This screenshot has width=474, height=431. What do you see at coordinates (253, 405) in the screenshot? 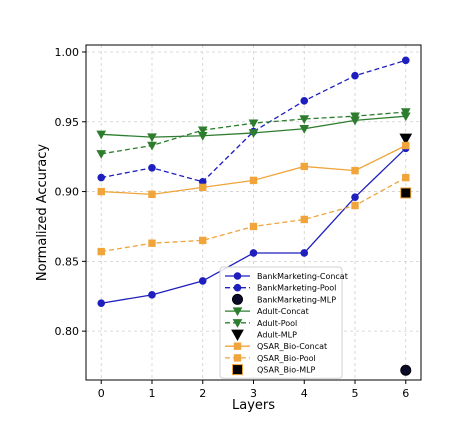
I see `x-axis-label: Layers` at bounding box center [253, 405].